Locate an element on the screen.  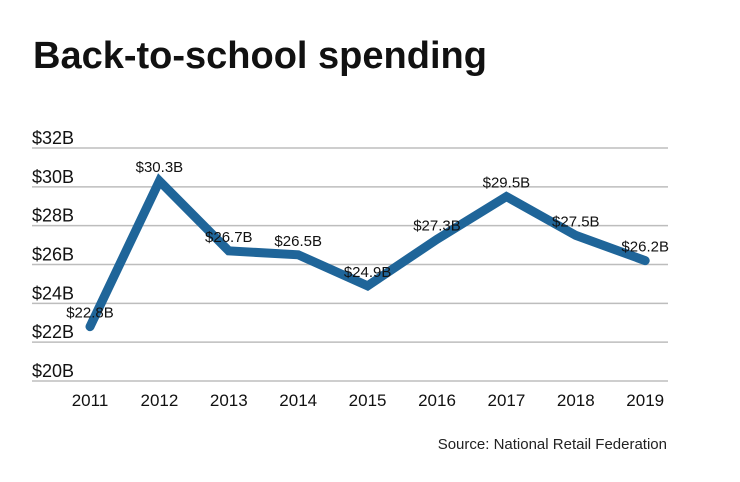
x-tick-label: 2016 is located at coordinates (437, 400).